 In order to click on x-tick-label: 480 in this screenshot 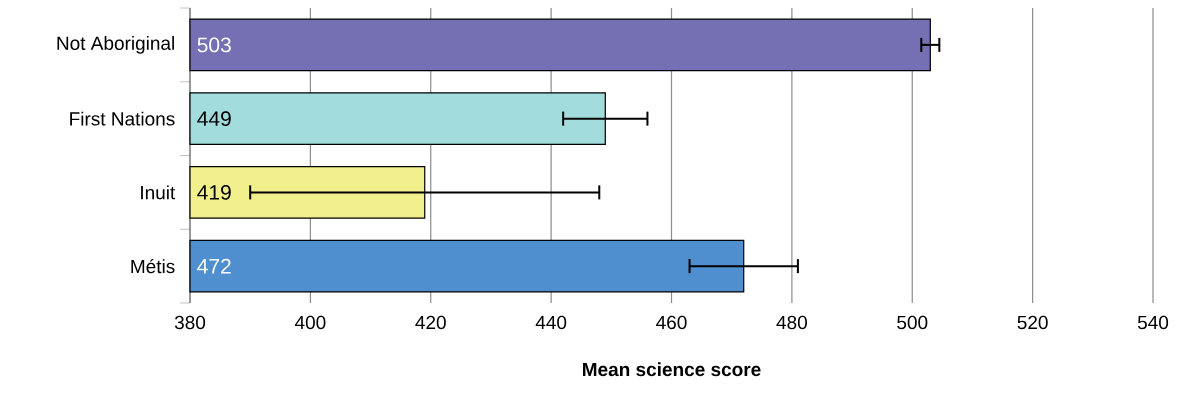, I will do `click(791, 322)`.